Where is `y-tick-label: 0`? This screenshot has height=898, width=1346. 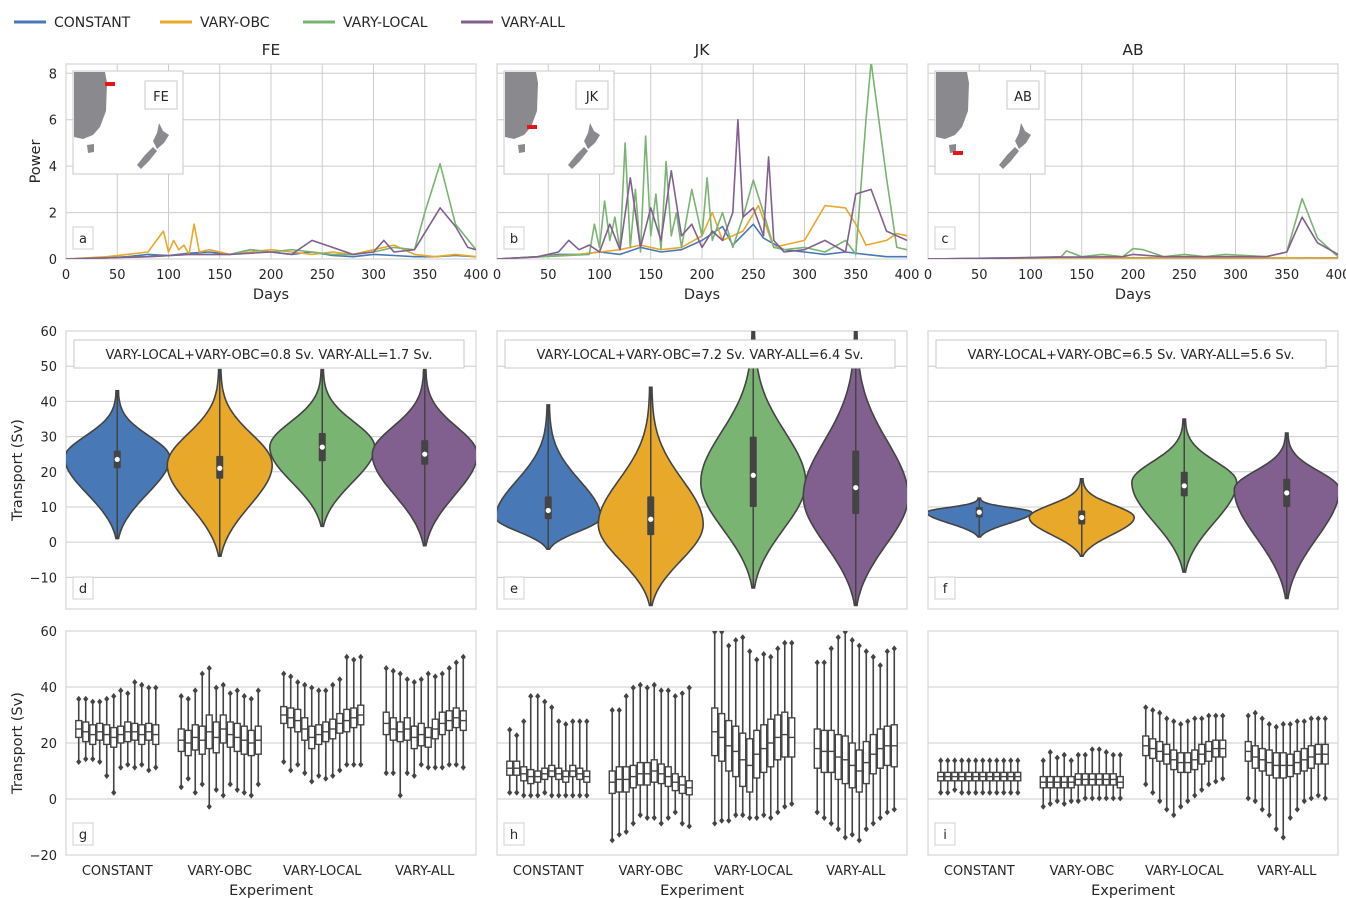
y-tick-label: 0 is located at coordinates (53, 260).